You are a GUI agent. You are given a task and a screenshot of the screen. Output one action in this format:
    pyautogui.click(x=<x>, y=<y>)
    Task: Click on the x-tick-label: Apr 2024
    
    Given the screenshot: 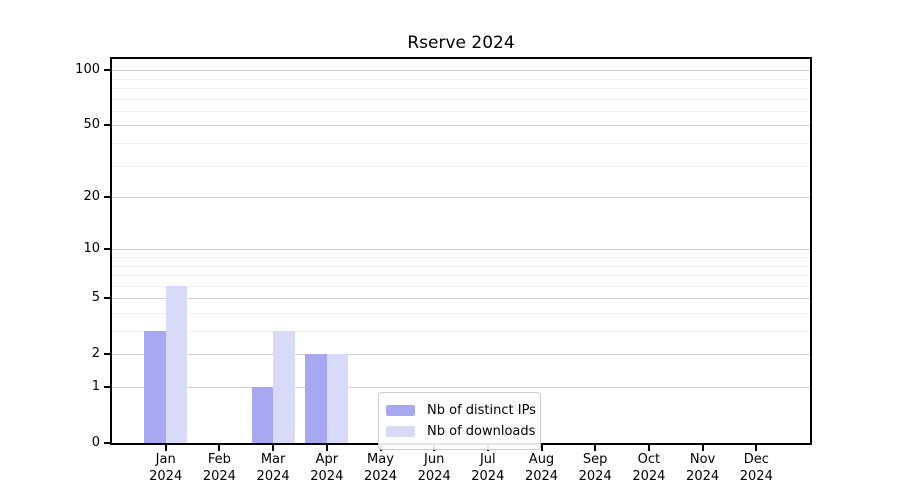 What is the action you would take?
    pyautogui.click(x=327, y=468)
    